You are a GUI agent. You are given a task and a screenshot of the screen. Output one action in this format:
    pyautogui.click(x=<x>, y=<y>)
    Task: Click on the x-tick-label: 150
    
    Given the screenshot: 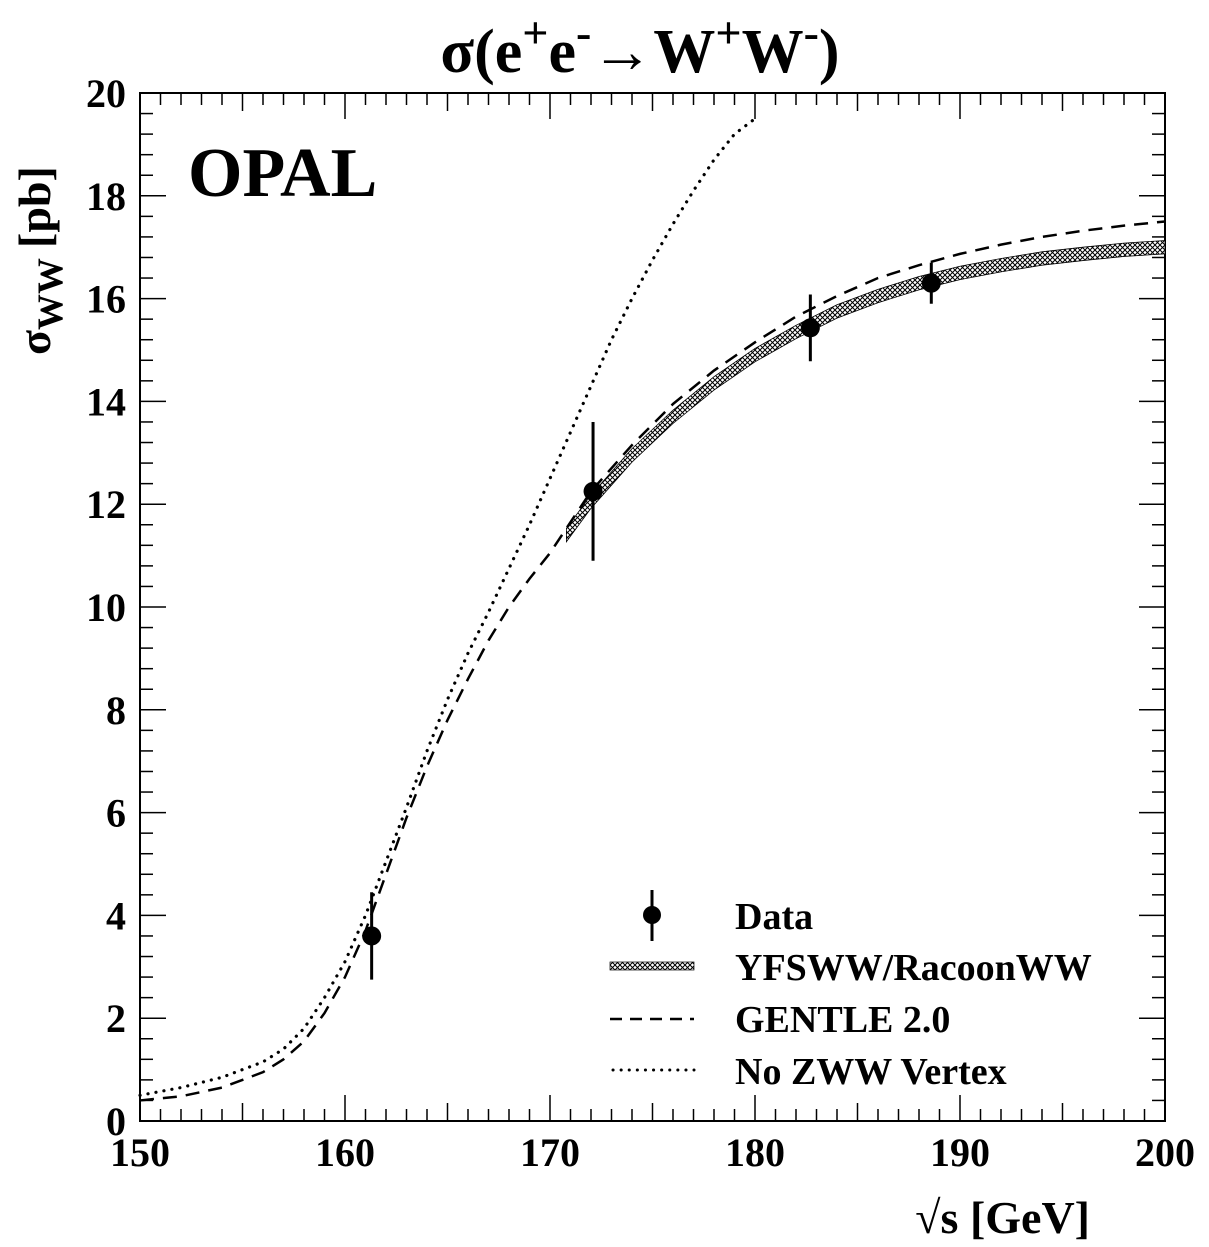 What is the action you would take?
    pyautogui.click(x=140, y=1152)
    